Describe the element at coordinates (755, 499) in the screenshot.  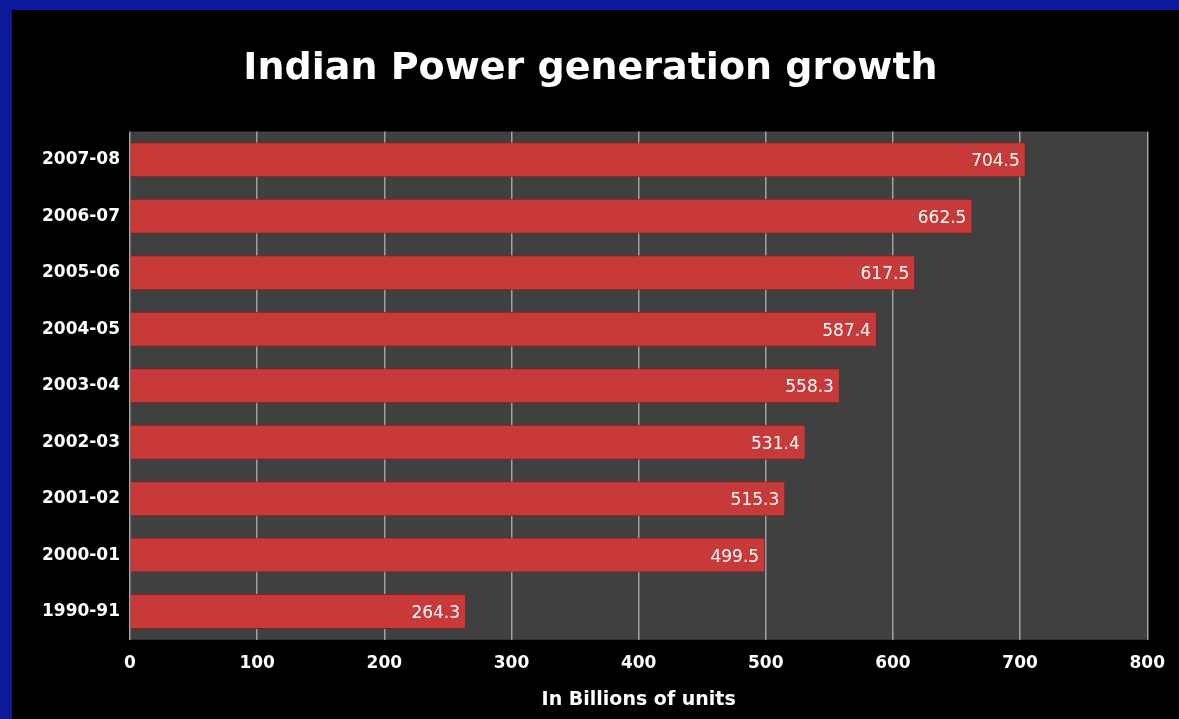
I see `data-label: 515.3` at that location.